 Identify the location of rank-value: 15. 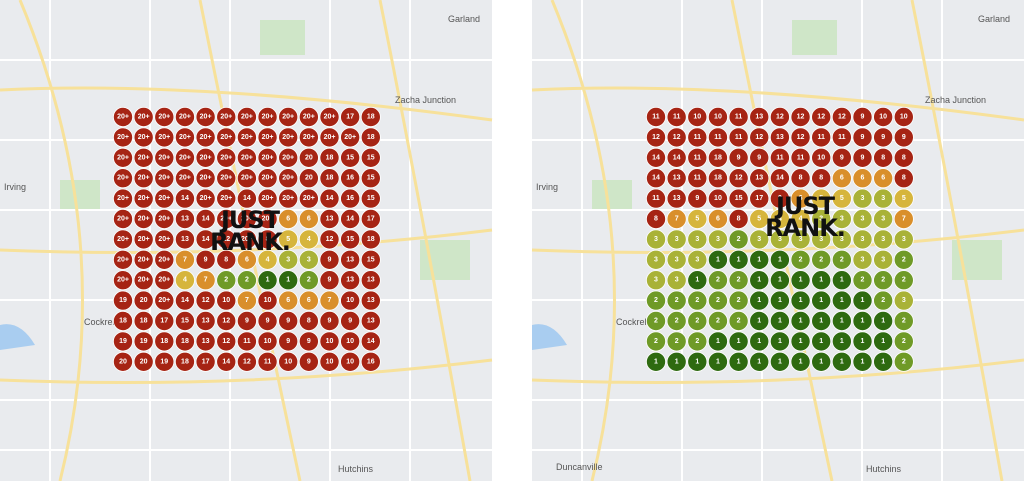
(350, 239).